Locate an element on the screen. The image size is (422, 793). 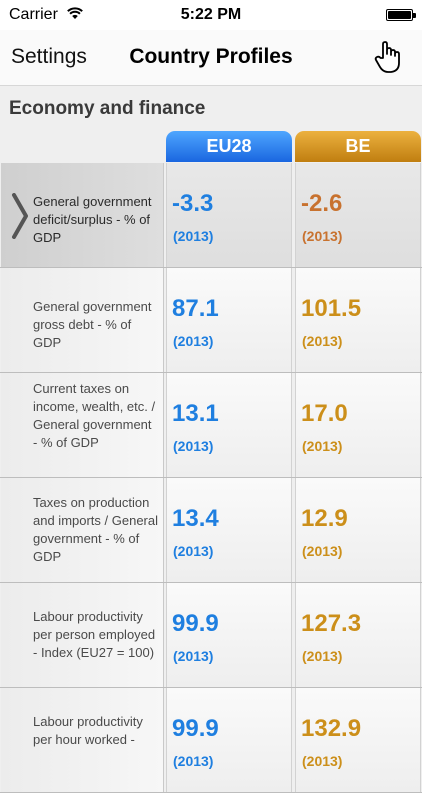
be-value-cell: 127.3 (2013) is located at coordinates (358, 635).